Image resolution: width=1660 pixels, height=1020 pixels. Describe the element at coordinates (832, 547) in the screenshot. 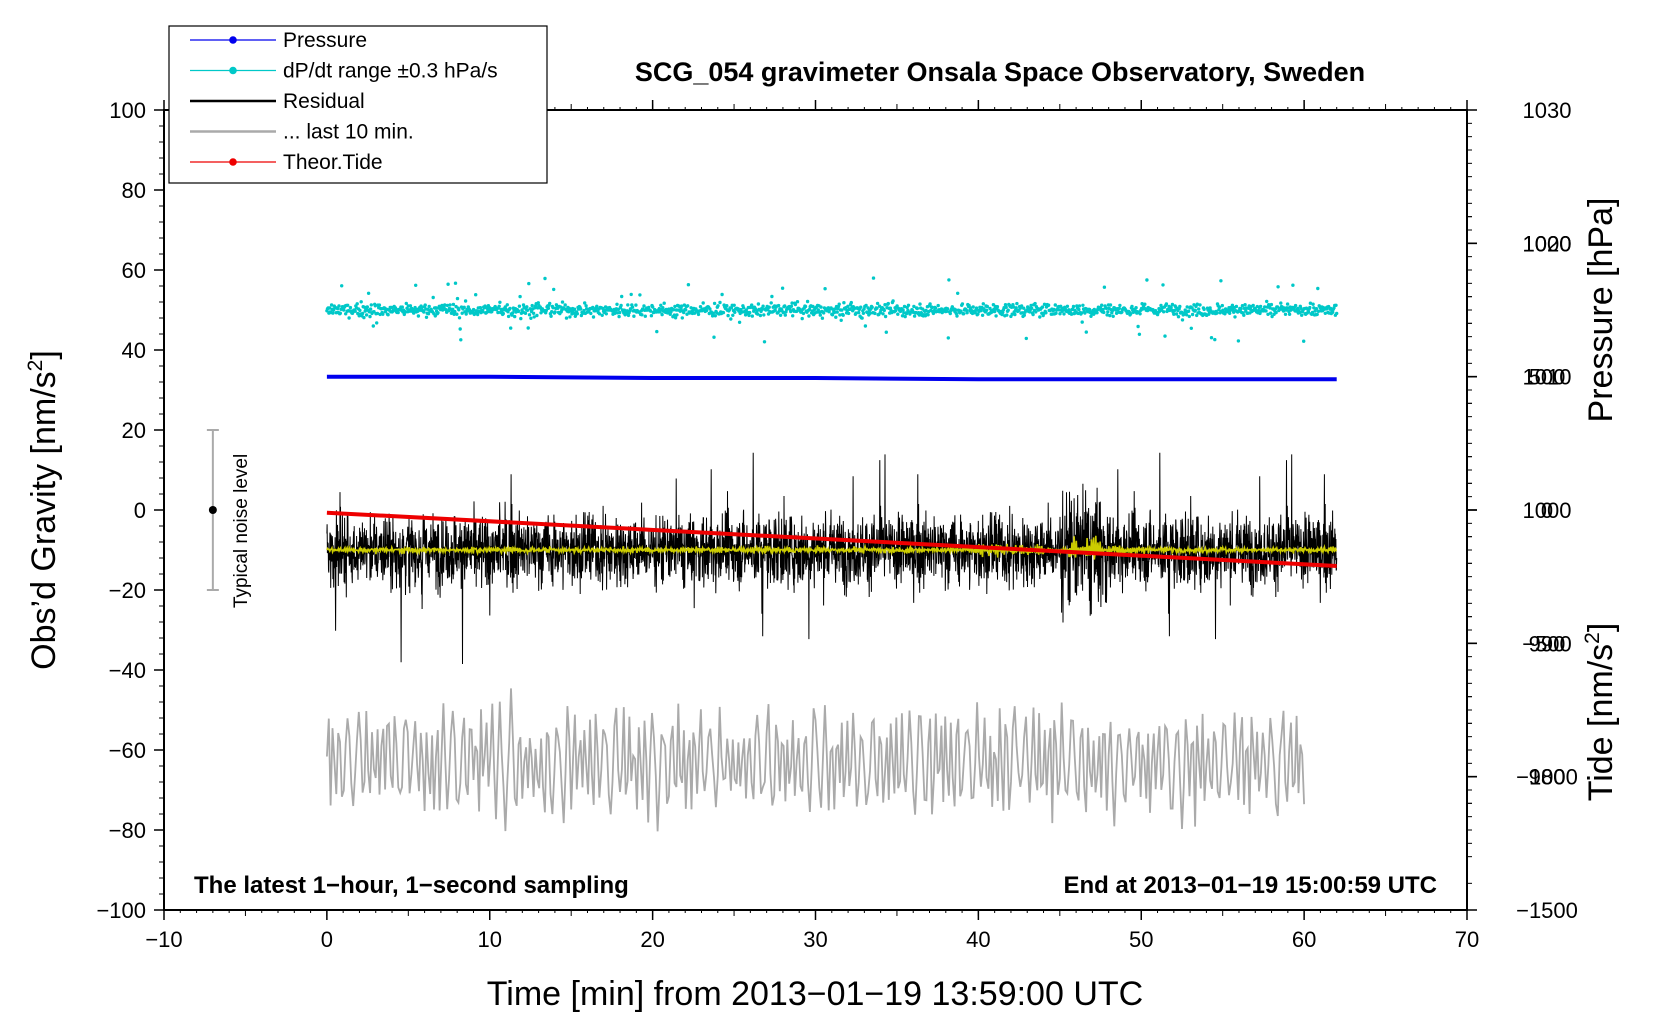

I see `series-residual-smoothed-line` at that location.